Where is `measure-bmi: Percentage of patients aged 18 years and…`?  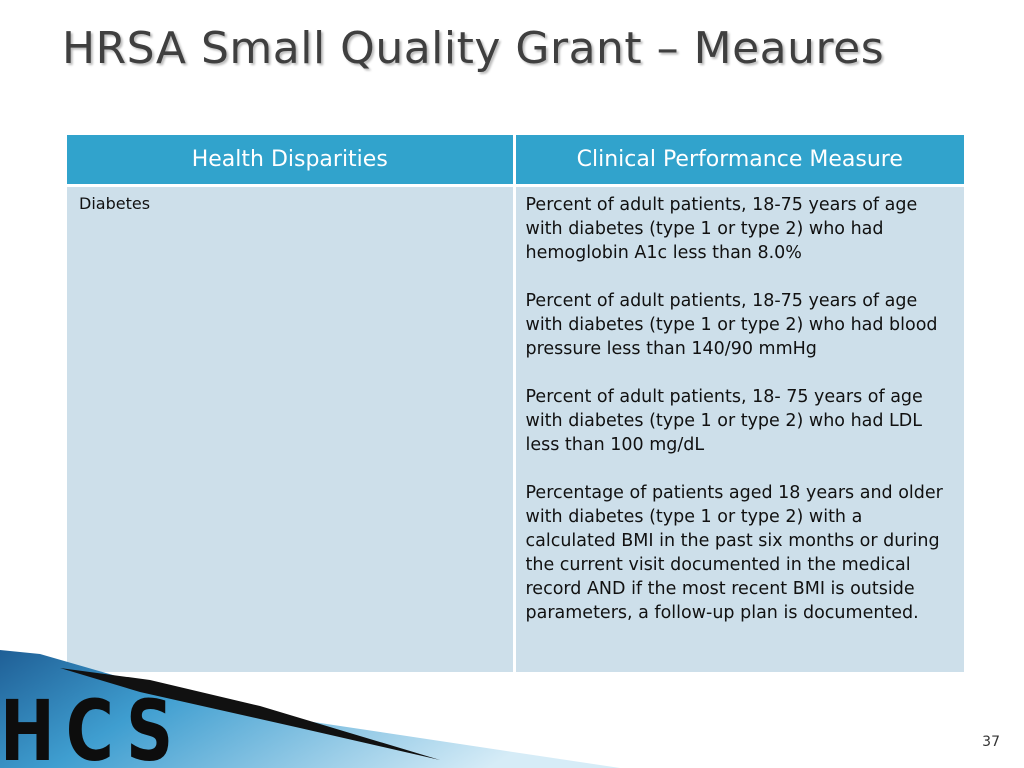
measure-bmi: Percentage of patients aged 18 years and… is located at coordinates (734, 553).